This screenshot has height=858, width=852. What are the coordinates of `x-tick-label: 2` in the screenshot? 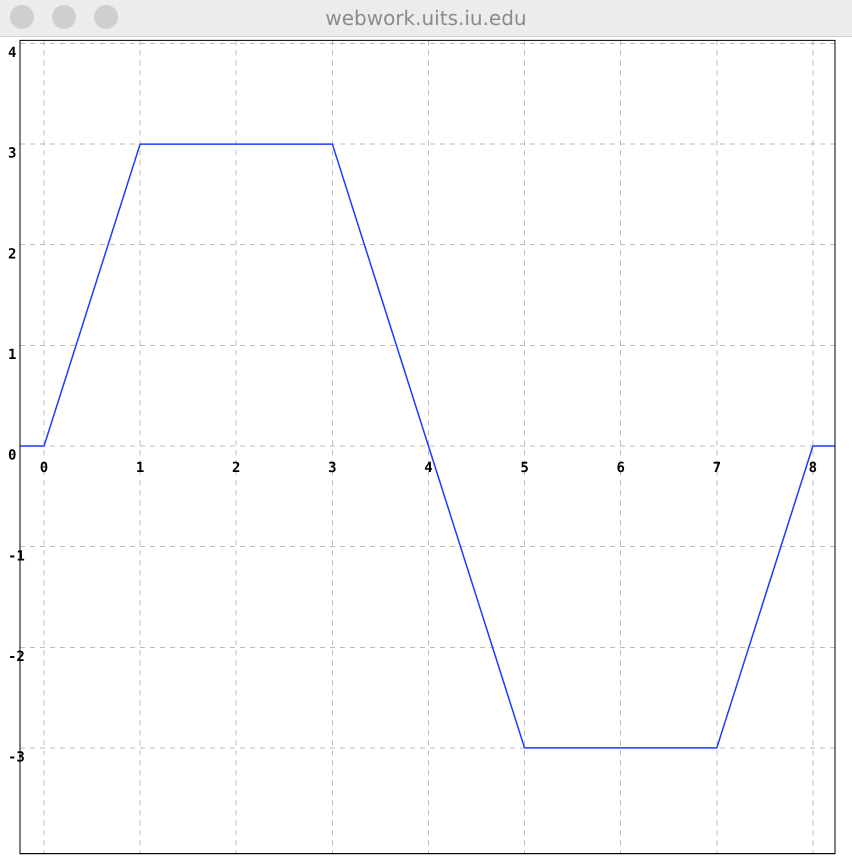 It's located at (236, 468).